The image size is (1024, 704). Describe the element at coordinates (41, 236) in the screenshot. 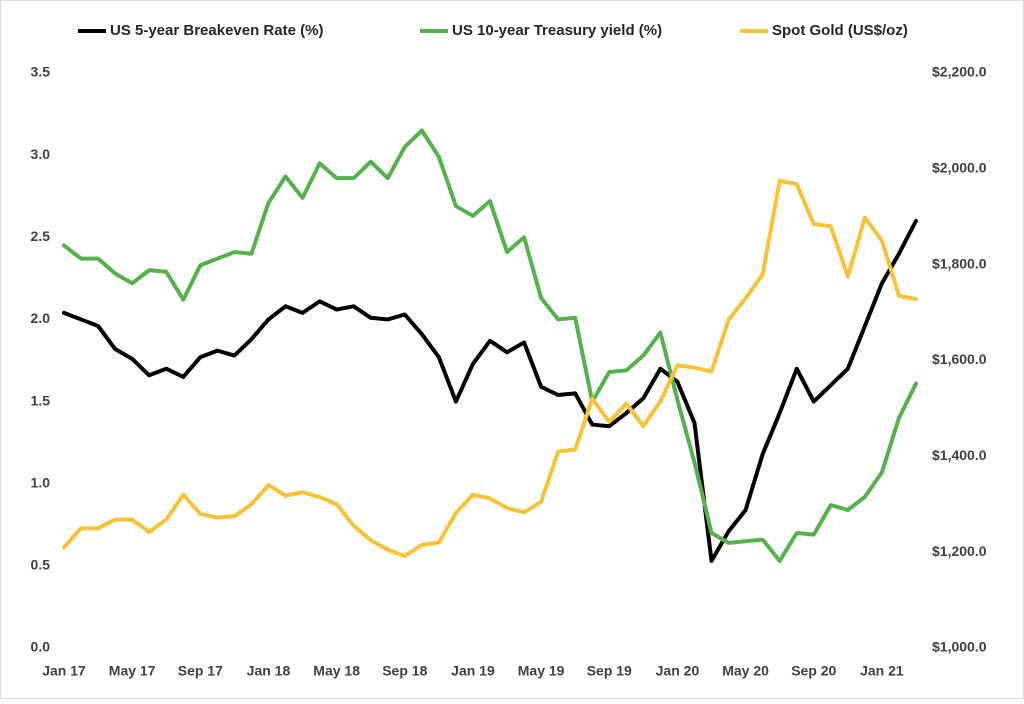

I see `y-tick-label: 2.5` at that location.